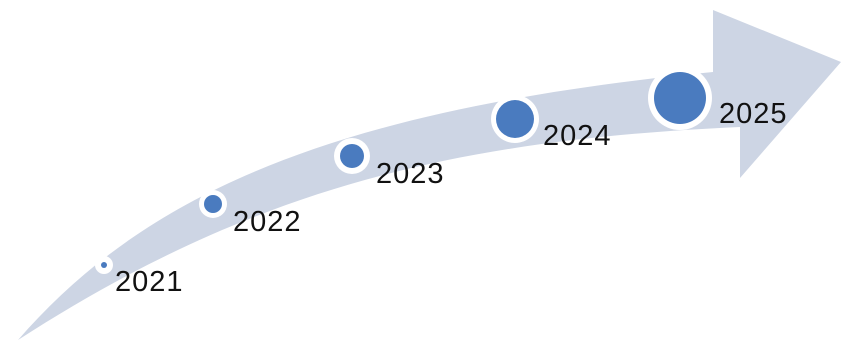 The width and height of the screenshot is (841, 340). I want to click on milestone-marker-2022, so click(213, 204).